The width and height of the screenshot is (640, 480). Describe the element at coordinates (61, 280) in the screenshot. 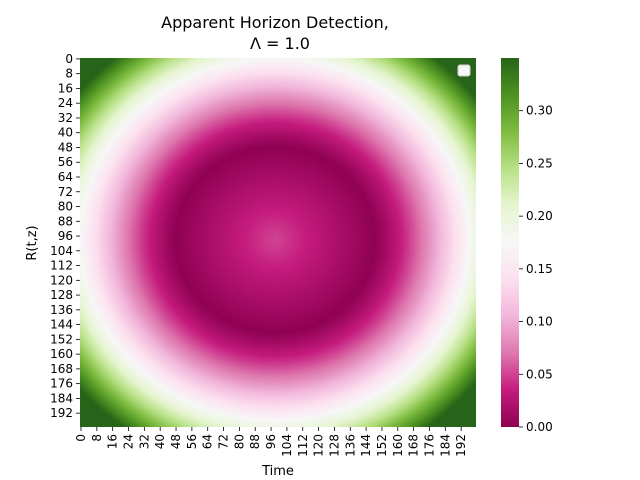

I see `y-tick-label: 120` at that location.